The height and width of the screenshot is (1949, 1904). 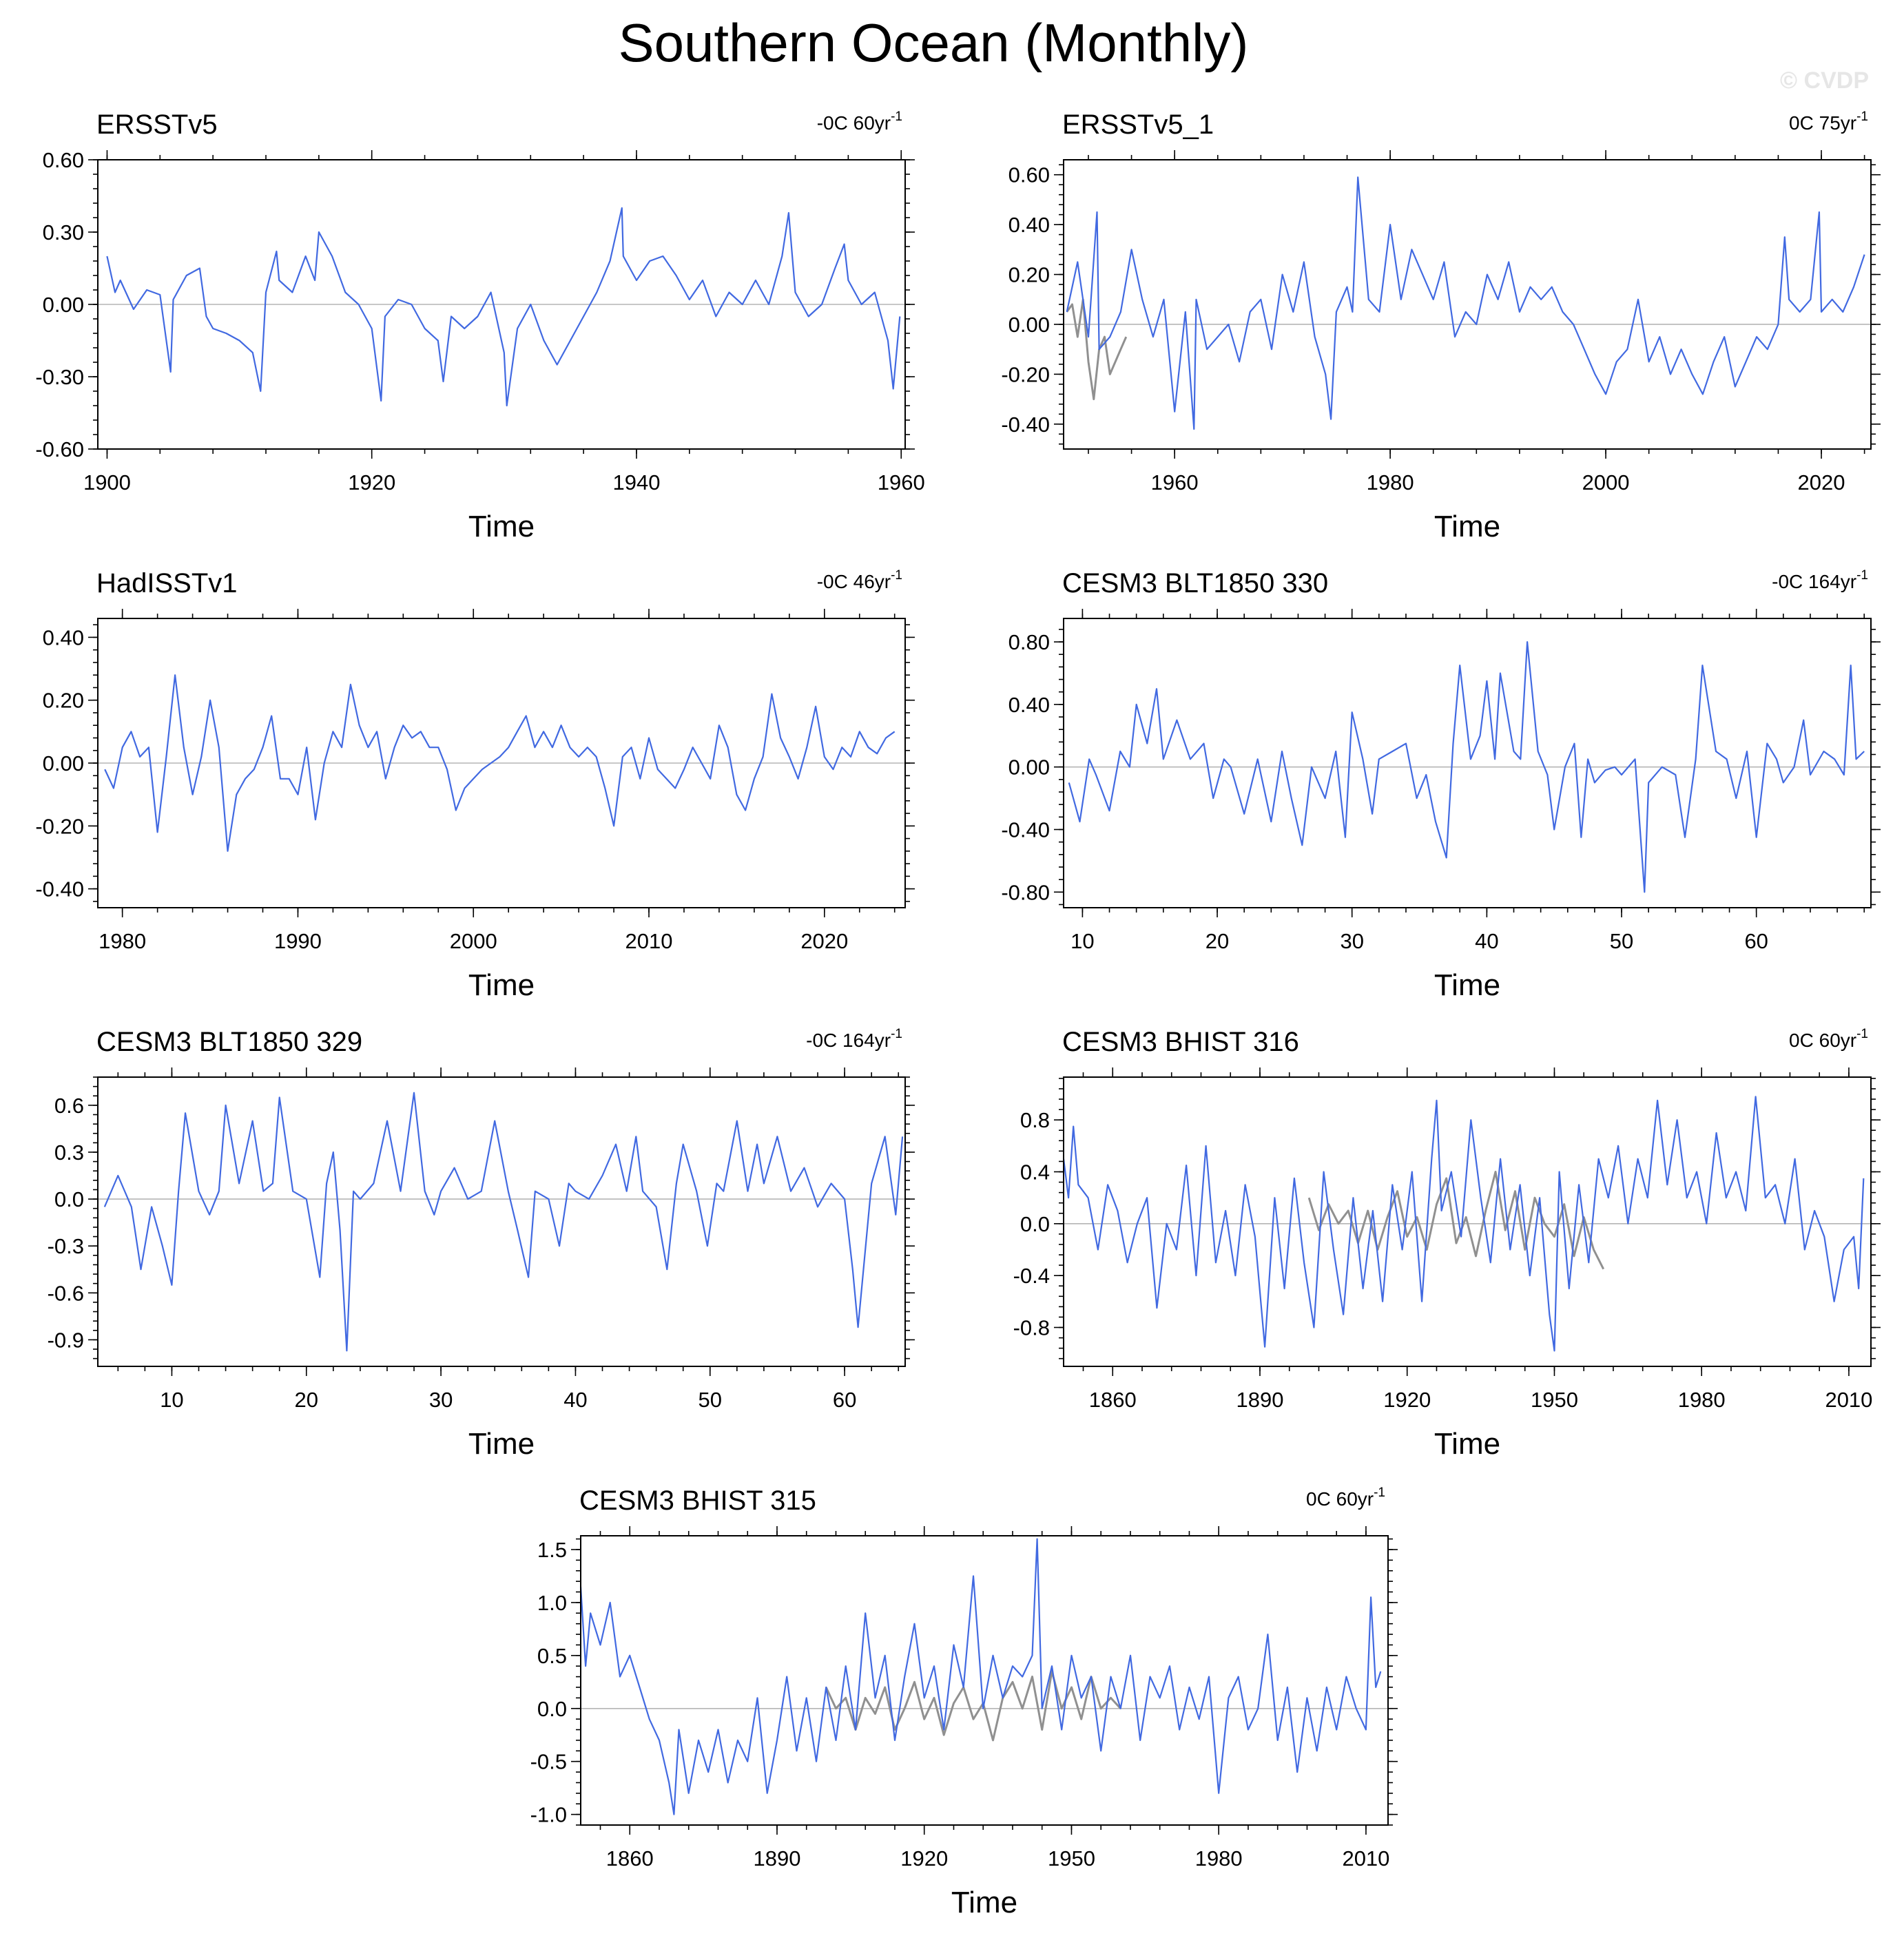 What do you see at coordinates (552, 1656) in the screenshot?
I see `y-tick-label: 0.5` at bounding box center [552, 1656].